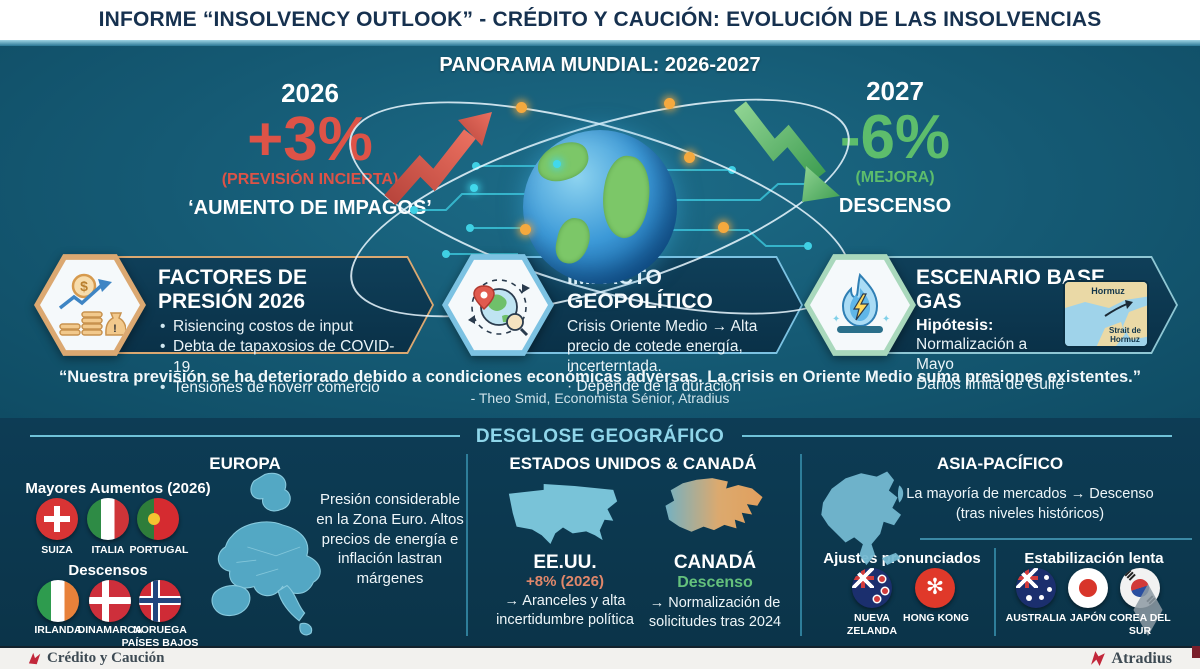 This screenshot has height=669, width=1200. What do you see at coordinates (58, 601) in the screenshot?
I see `flag-ireland` at bounding box center [58, 601].